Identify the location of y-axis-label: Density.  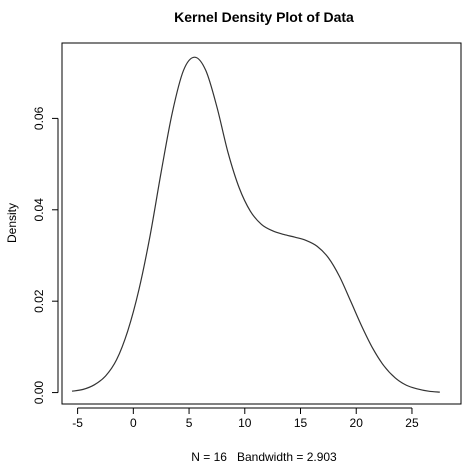
(12, 223).